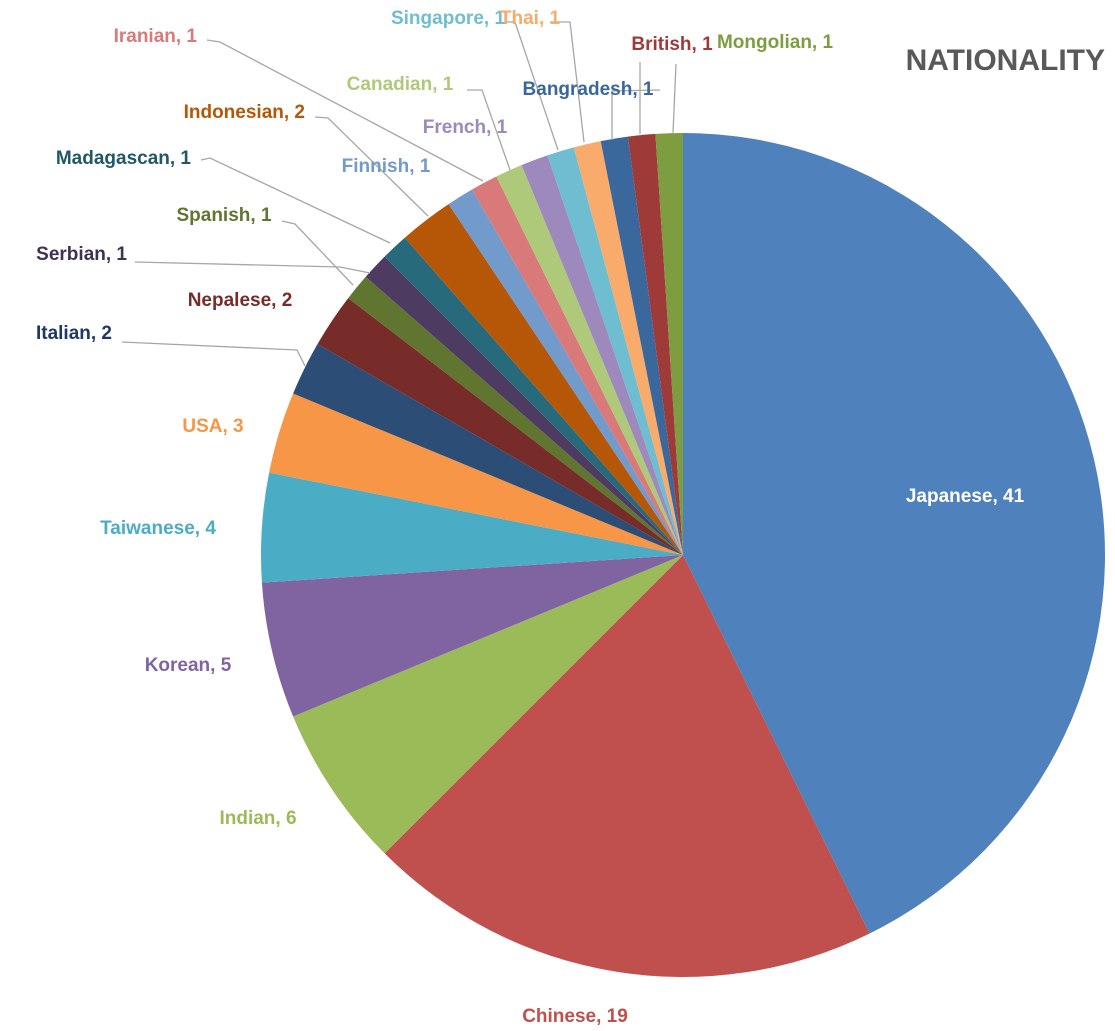  What do you see at coordinates (213, 354) in the screenshot?
I see `leader-line-italian` at bounding box center [213, 354].